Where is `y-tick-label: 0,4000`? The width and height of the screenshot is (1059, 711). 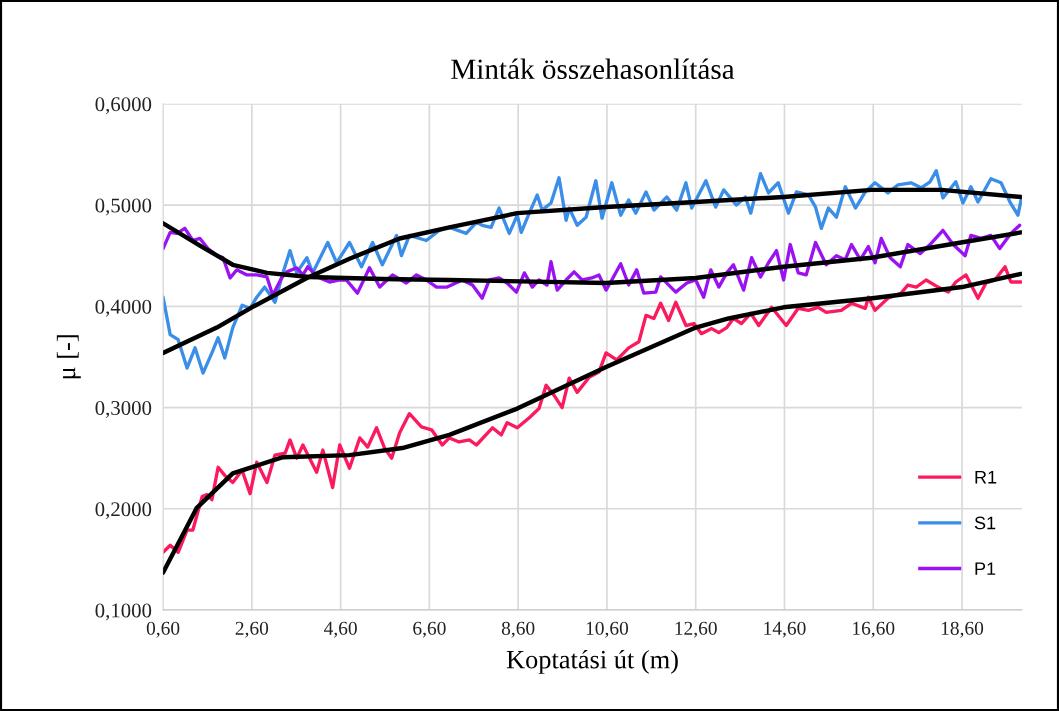
y-tick-label: 0,4000 is located at coordinates (123, 308).